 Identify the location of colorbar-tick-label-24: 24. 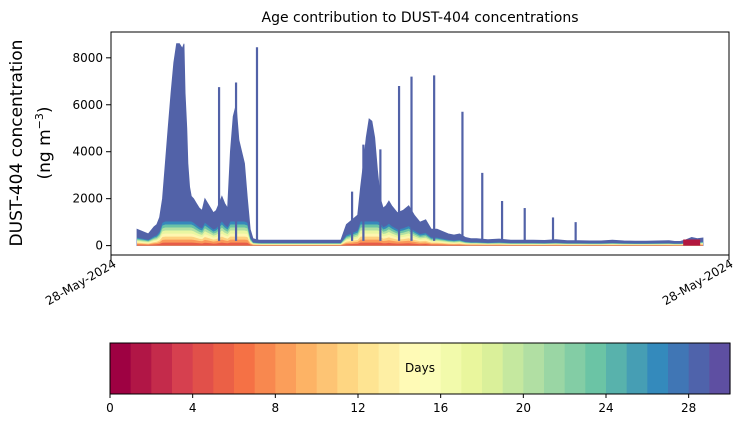
(605, 408).